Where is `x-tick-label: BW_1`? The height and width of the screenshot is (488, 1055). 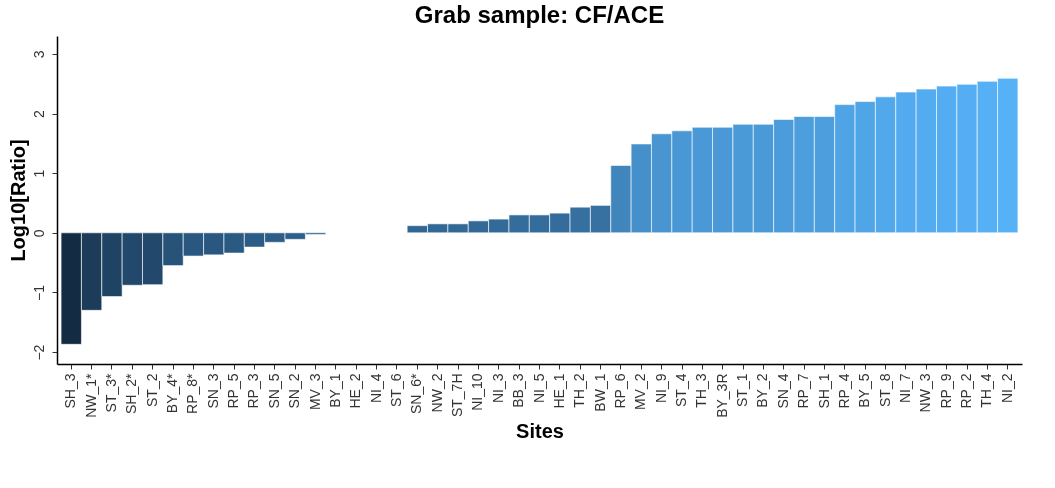 x-tick-label: BW_1 is located at coordinates (599, 392).